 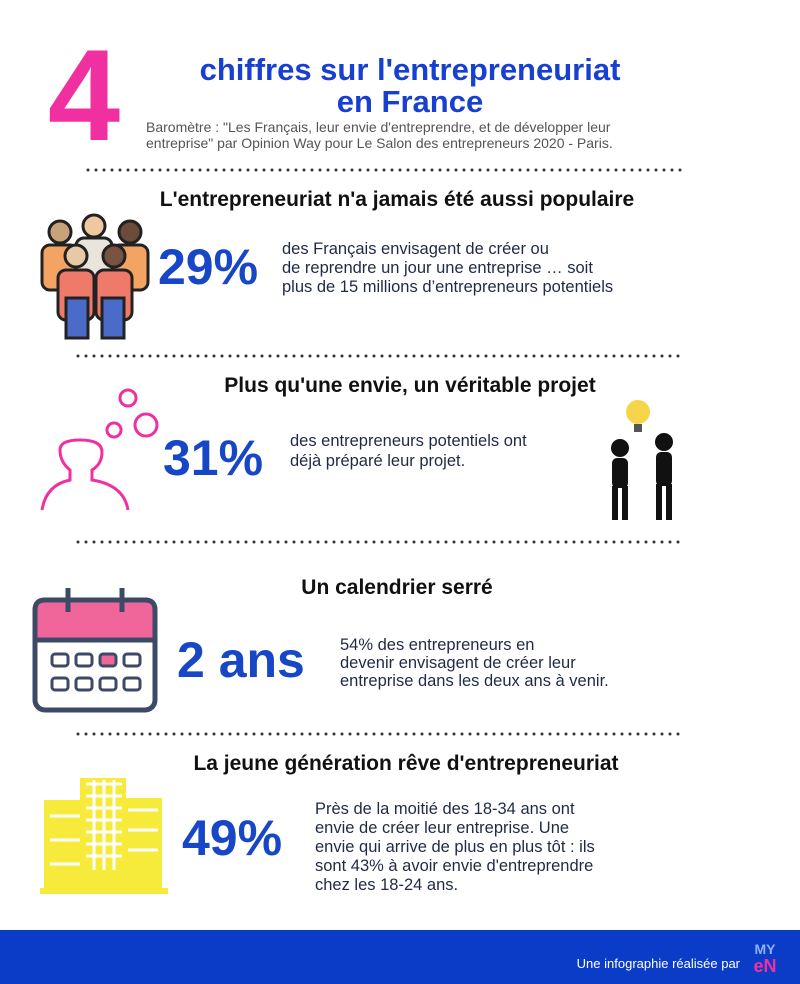 I want to click on people-icon, so click(x=95, y=276).